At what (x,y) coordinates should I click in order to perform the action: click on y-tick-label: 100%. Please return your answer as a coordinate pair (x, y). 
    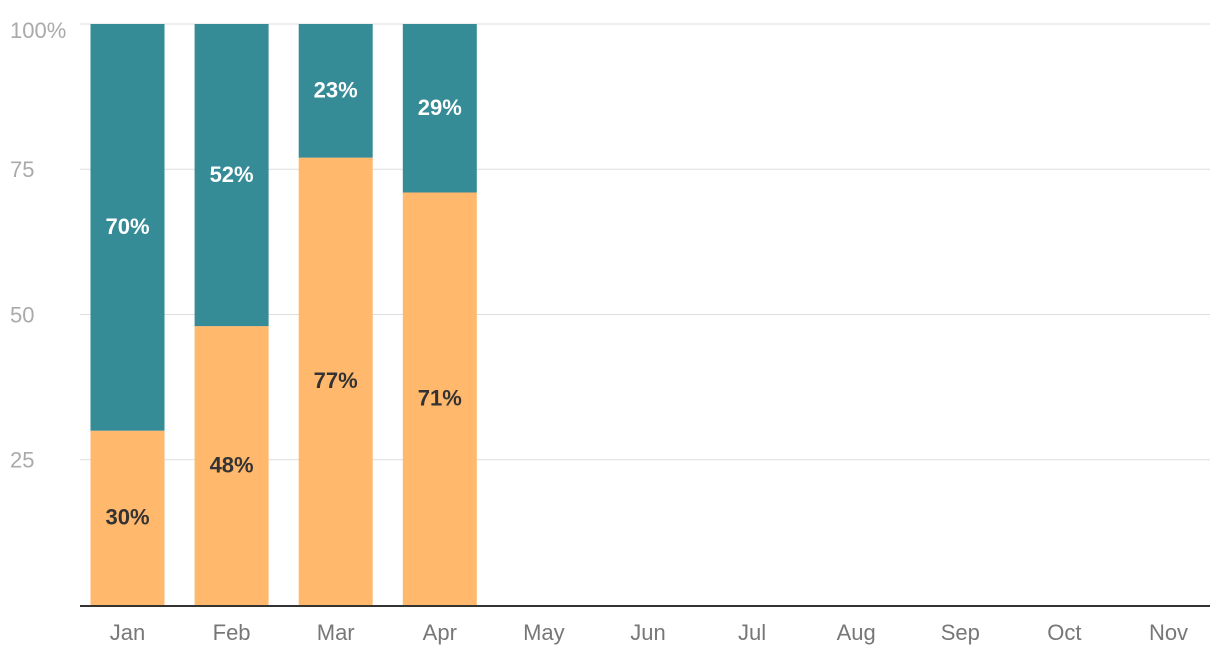
    Looking at the image, I should click on (38, 30).